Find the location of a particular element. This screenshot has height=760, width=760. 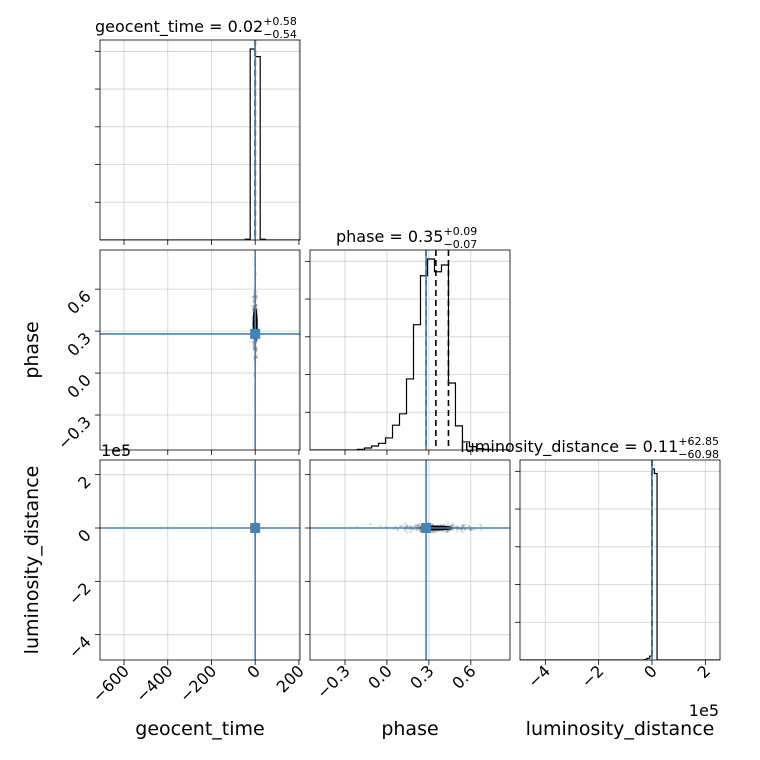

x-tick-label-geocent_time: −200 is located at coordinates (198, 683).